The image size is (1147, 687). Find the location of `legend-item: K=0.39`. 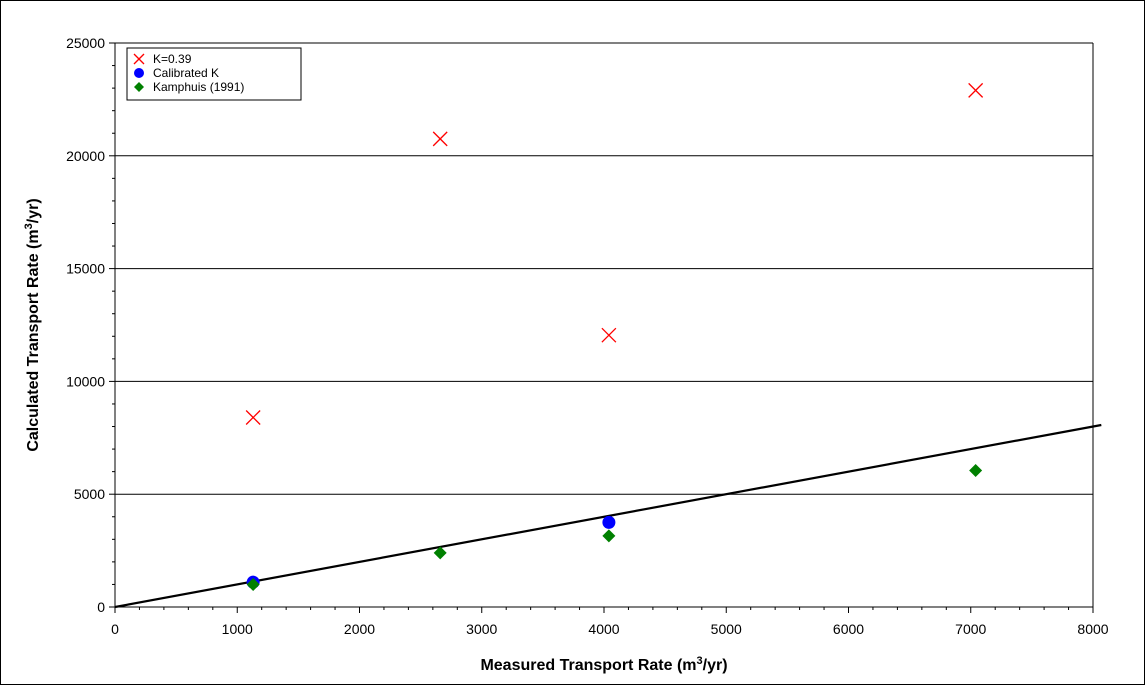

legend-item: K=0.39 is located at coordinates (162, 59).